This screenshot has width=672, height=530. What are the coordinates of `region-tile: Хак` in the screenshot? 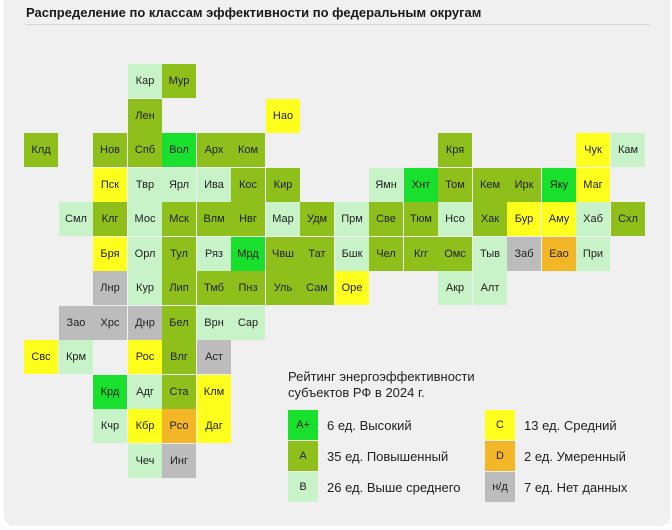 It's located at (490, 219).